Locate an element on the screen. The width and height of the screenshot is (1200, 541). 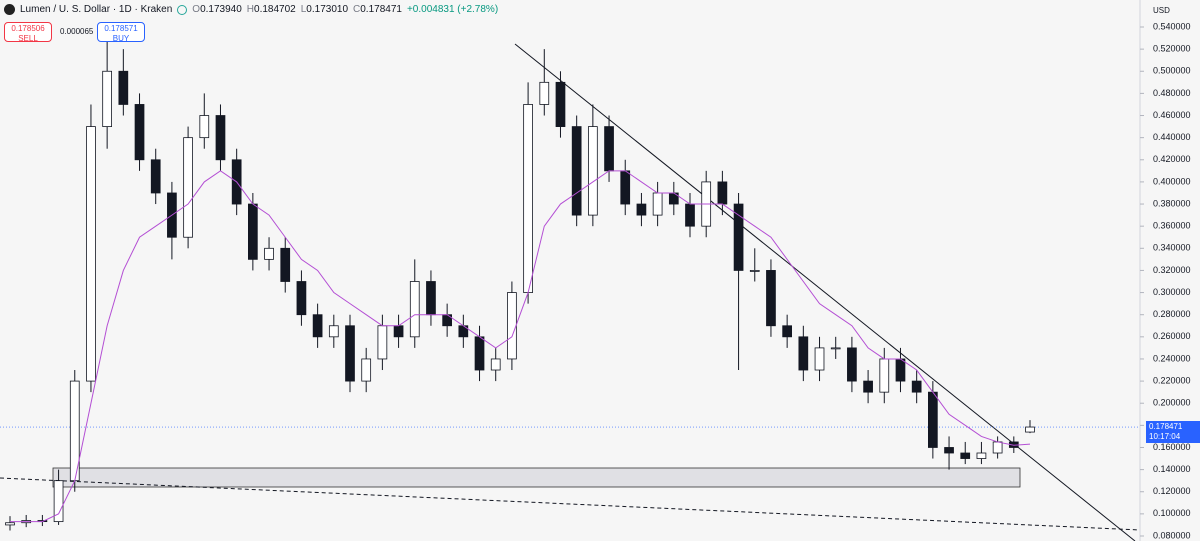
countdown: 10:17:04 is located at coordinates (1165, 436).